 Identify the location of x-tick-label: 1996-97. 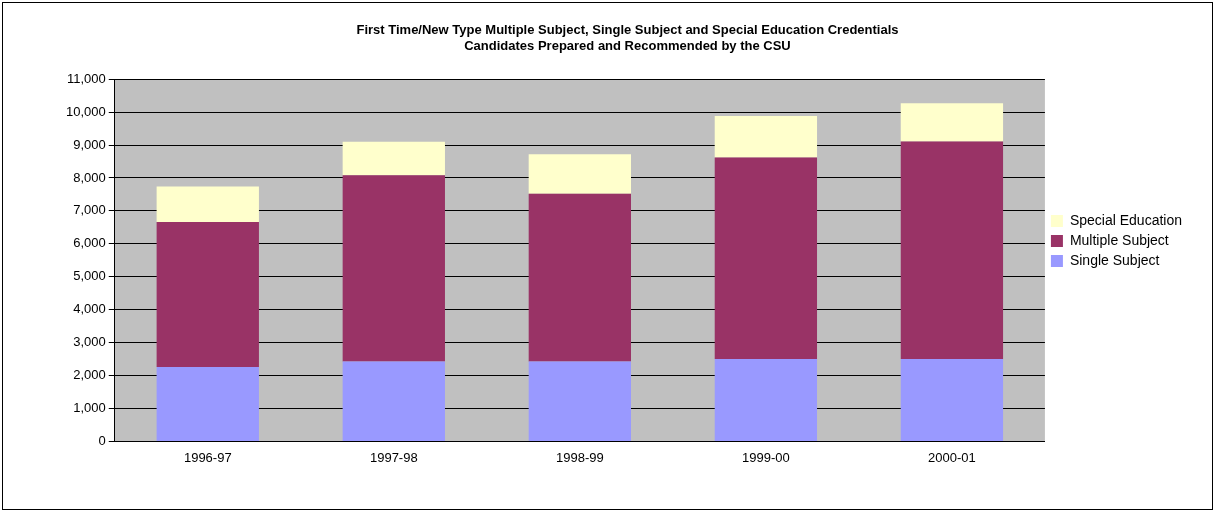
(207, 457).